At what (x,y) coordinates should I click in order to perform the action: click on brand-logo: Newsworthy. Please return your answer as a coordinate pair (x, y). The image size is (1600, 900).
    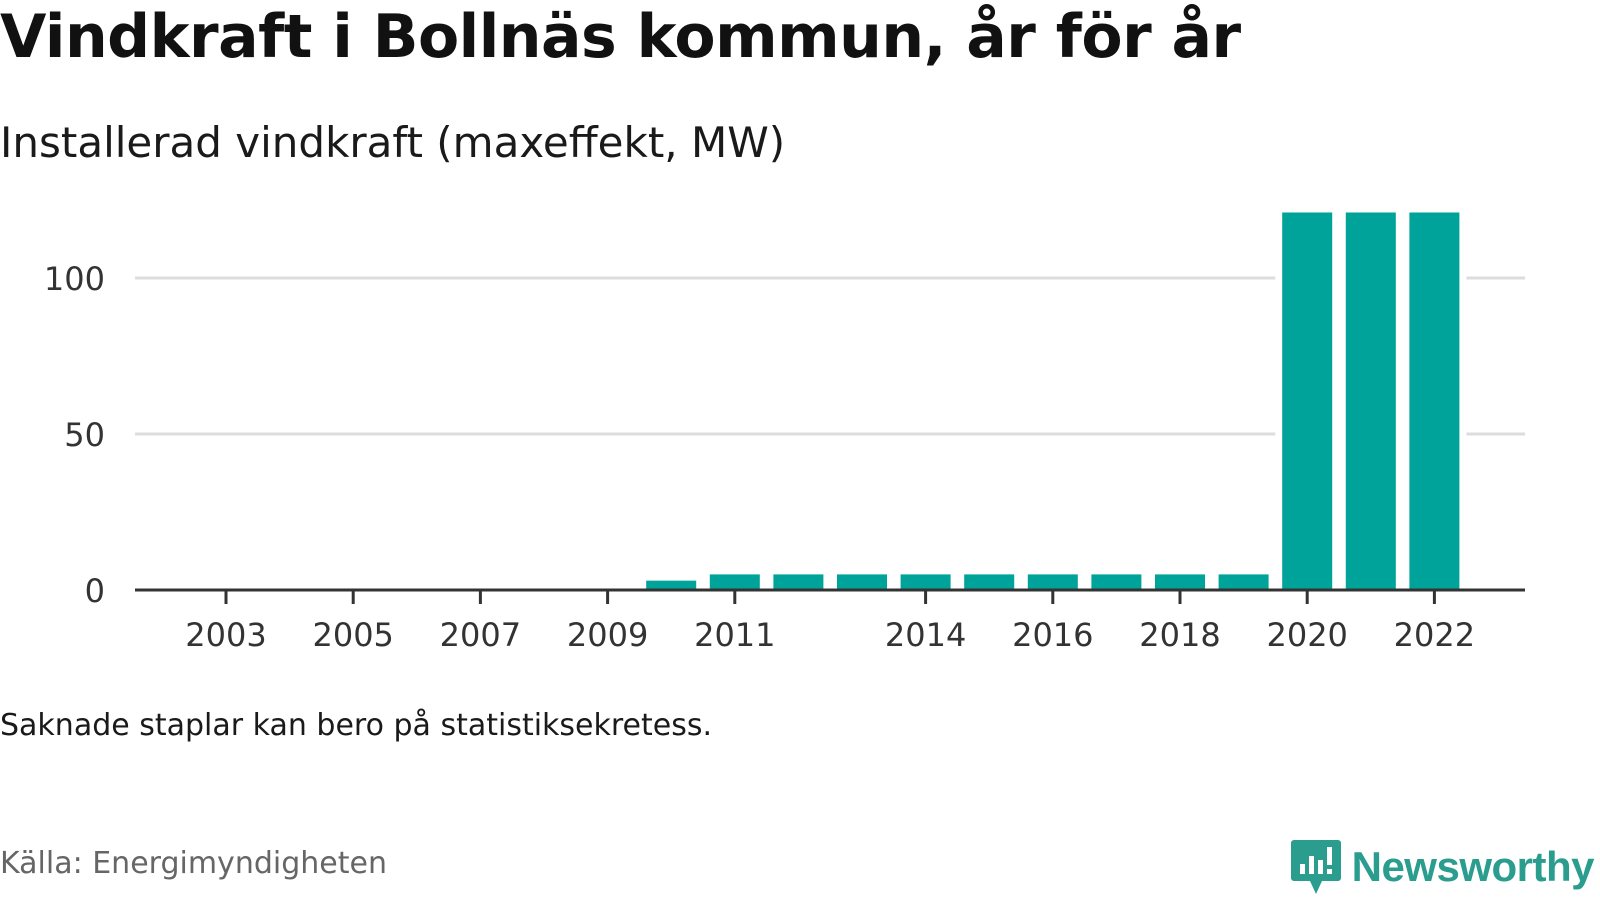
    Looking at the image, I should click on (1442, 867).